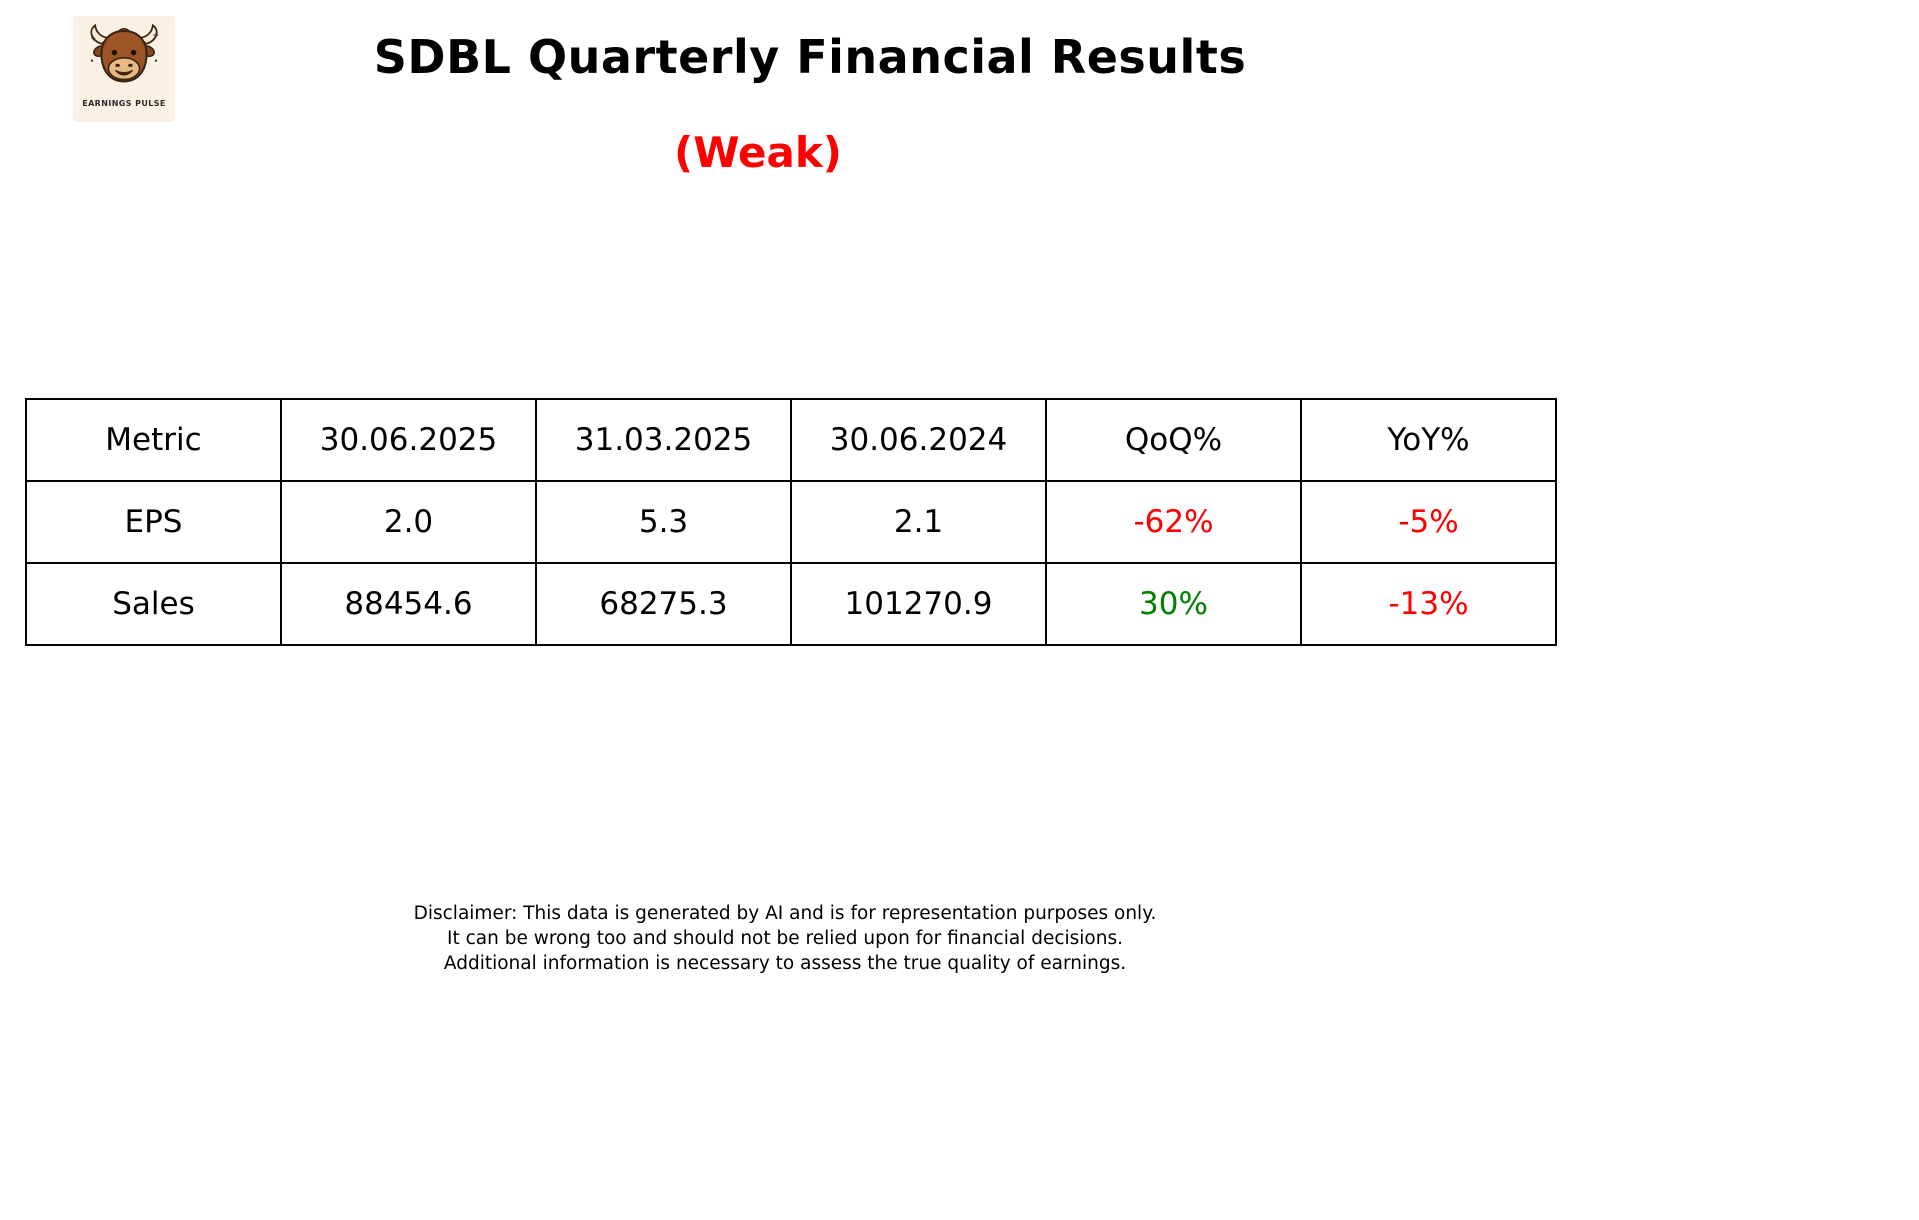  Describe the element at coordinates (124, 103) in the screenshot. I see `logo-brand-text: EARNINGS PULSE` at that location.